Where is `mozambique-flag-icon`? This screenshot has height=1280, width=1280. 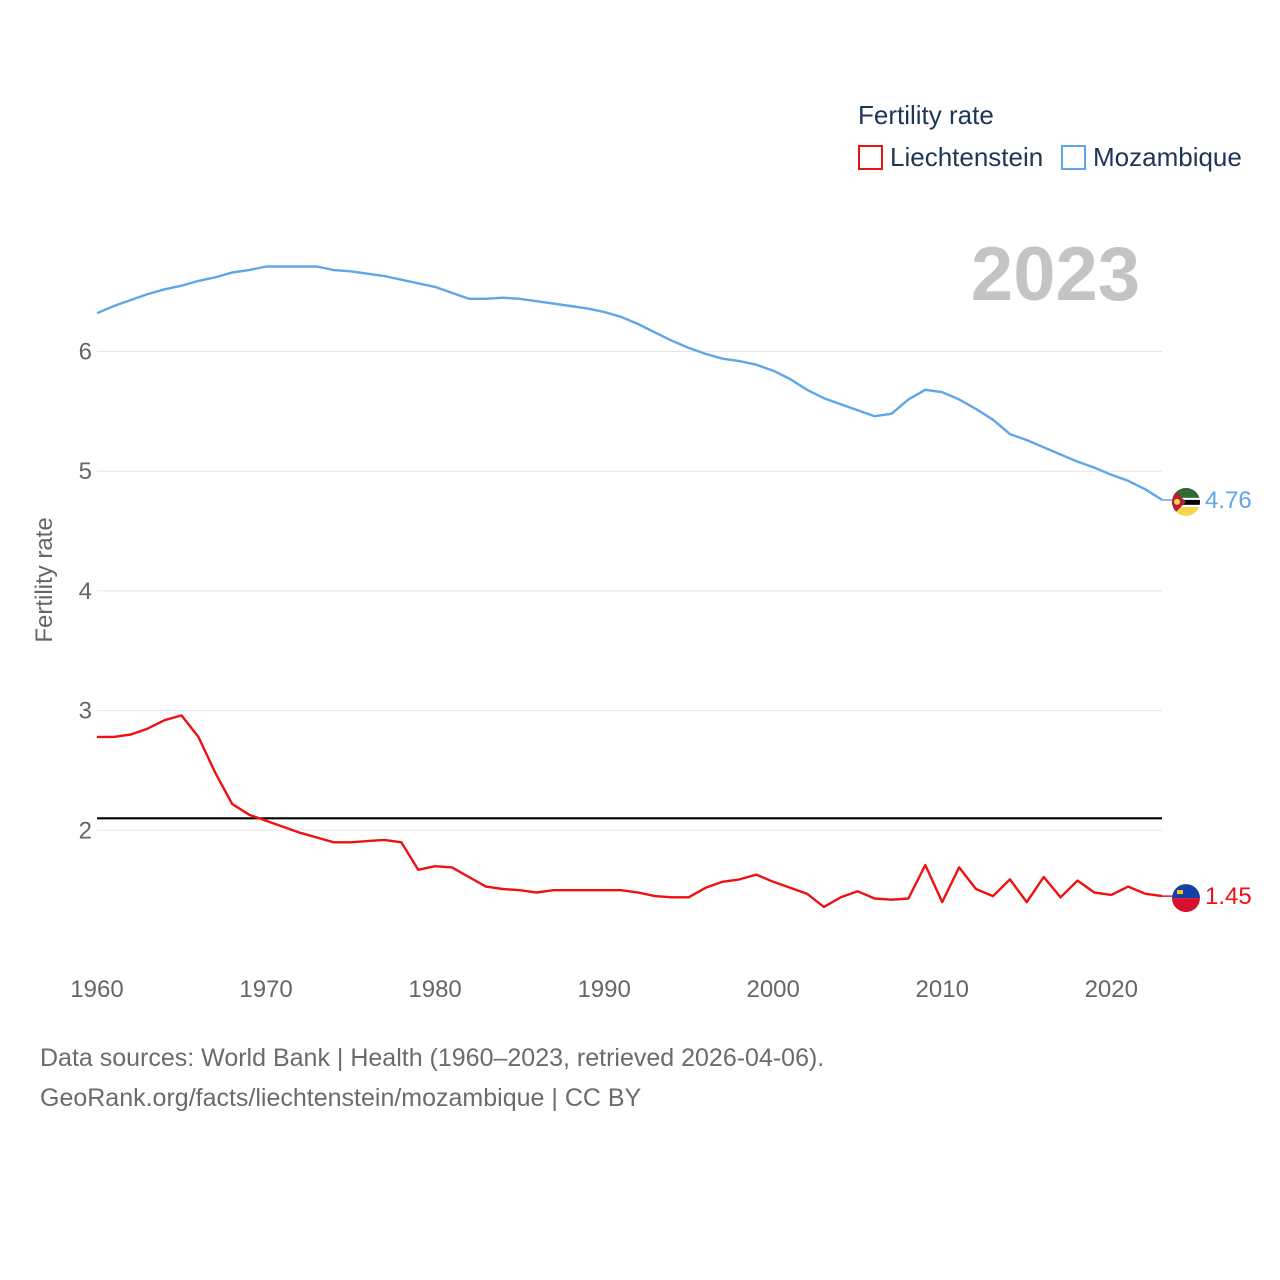 mozambique-flag-icon is located at coordinates (1186, 501).